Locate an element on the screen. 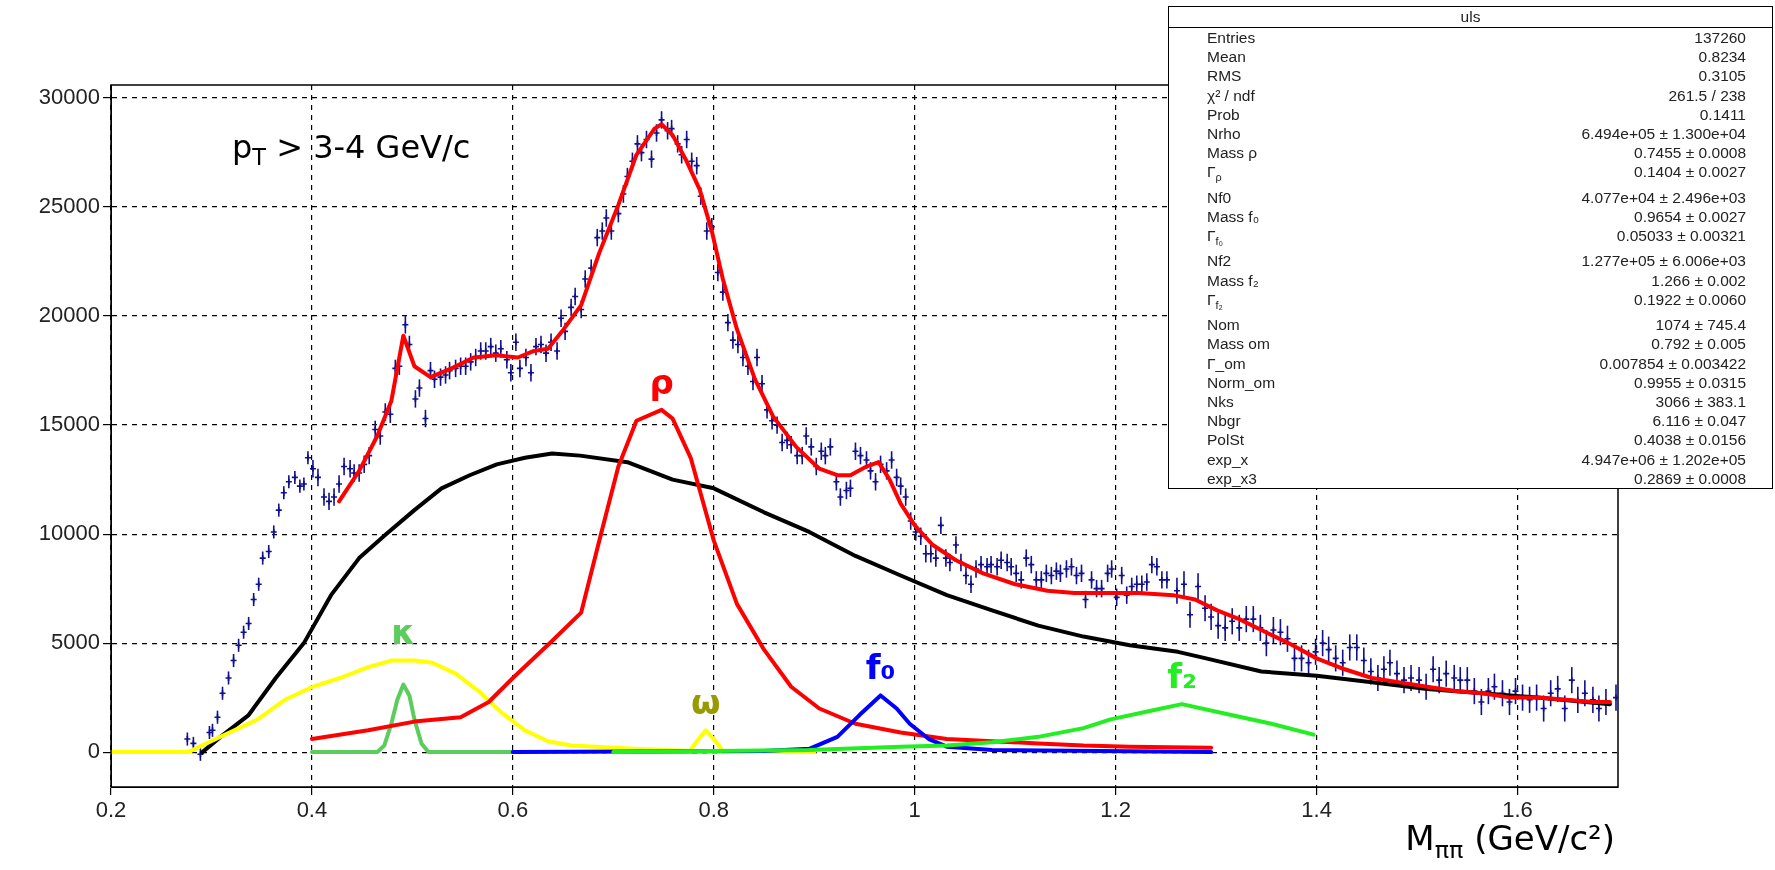 The height and width of the screenshot is (870, 1775). text: uls is located at coordinates (1470, 16).